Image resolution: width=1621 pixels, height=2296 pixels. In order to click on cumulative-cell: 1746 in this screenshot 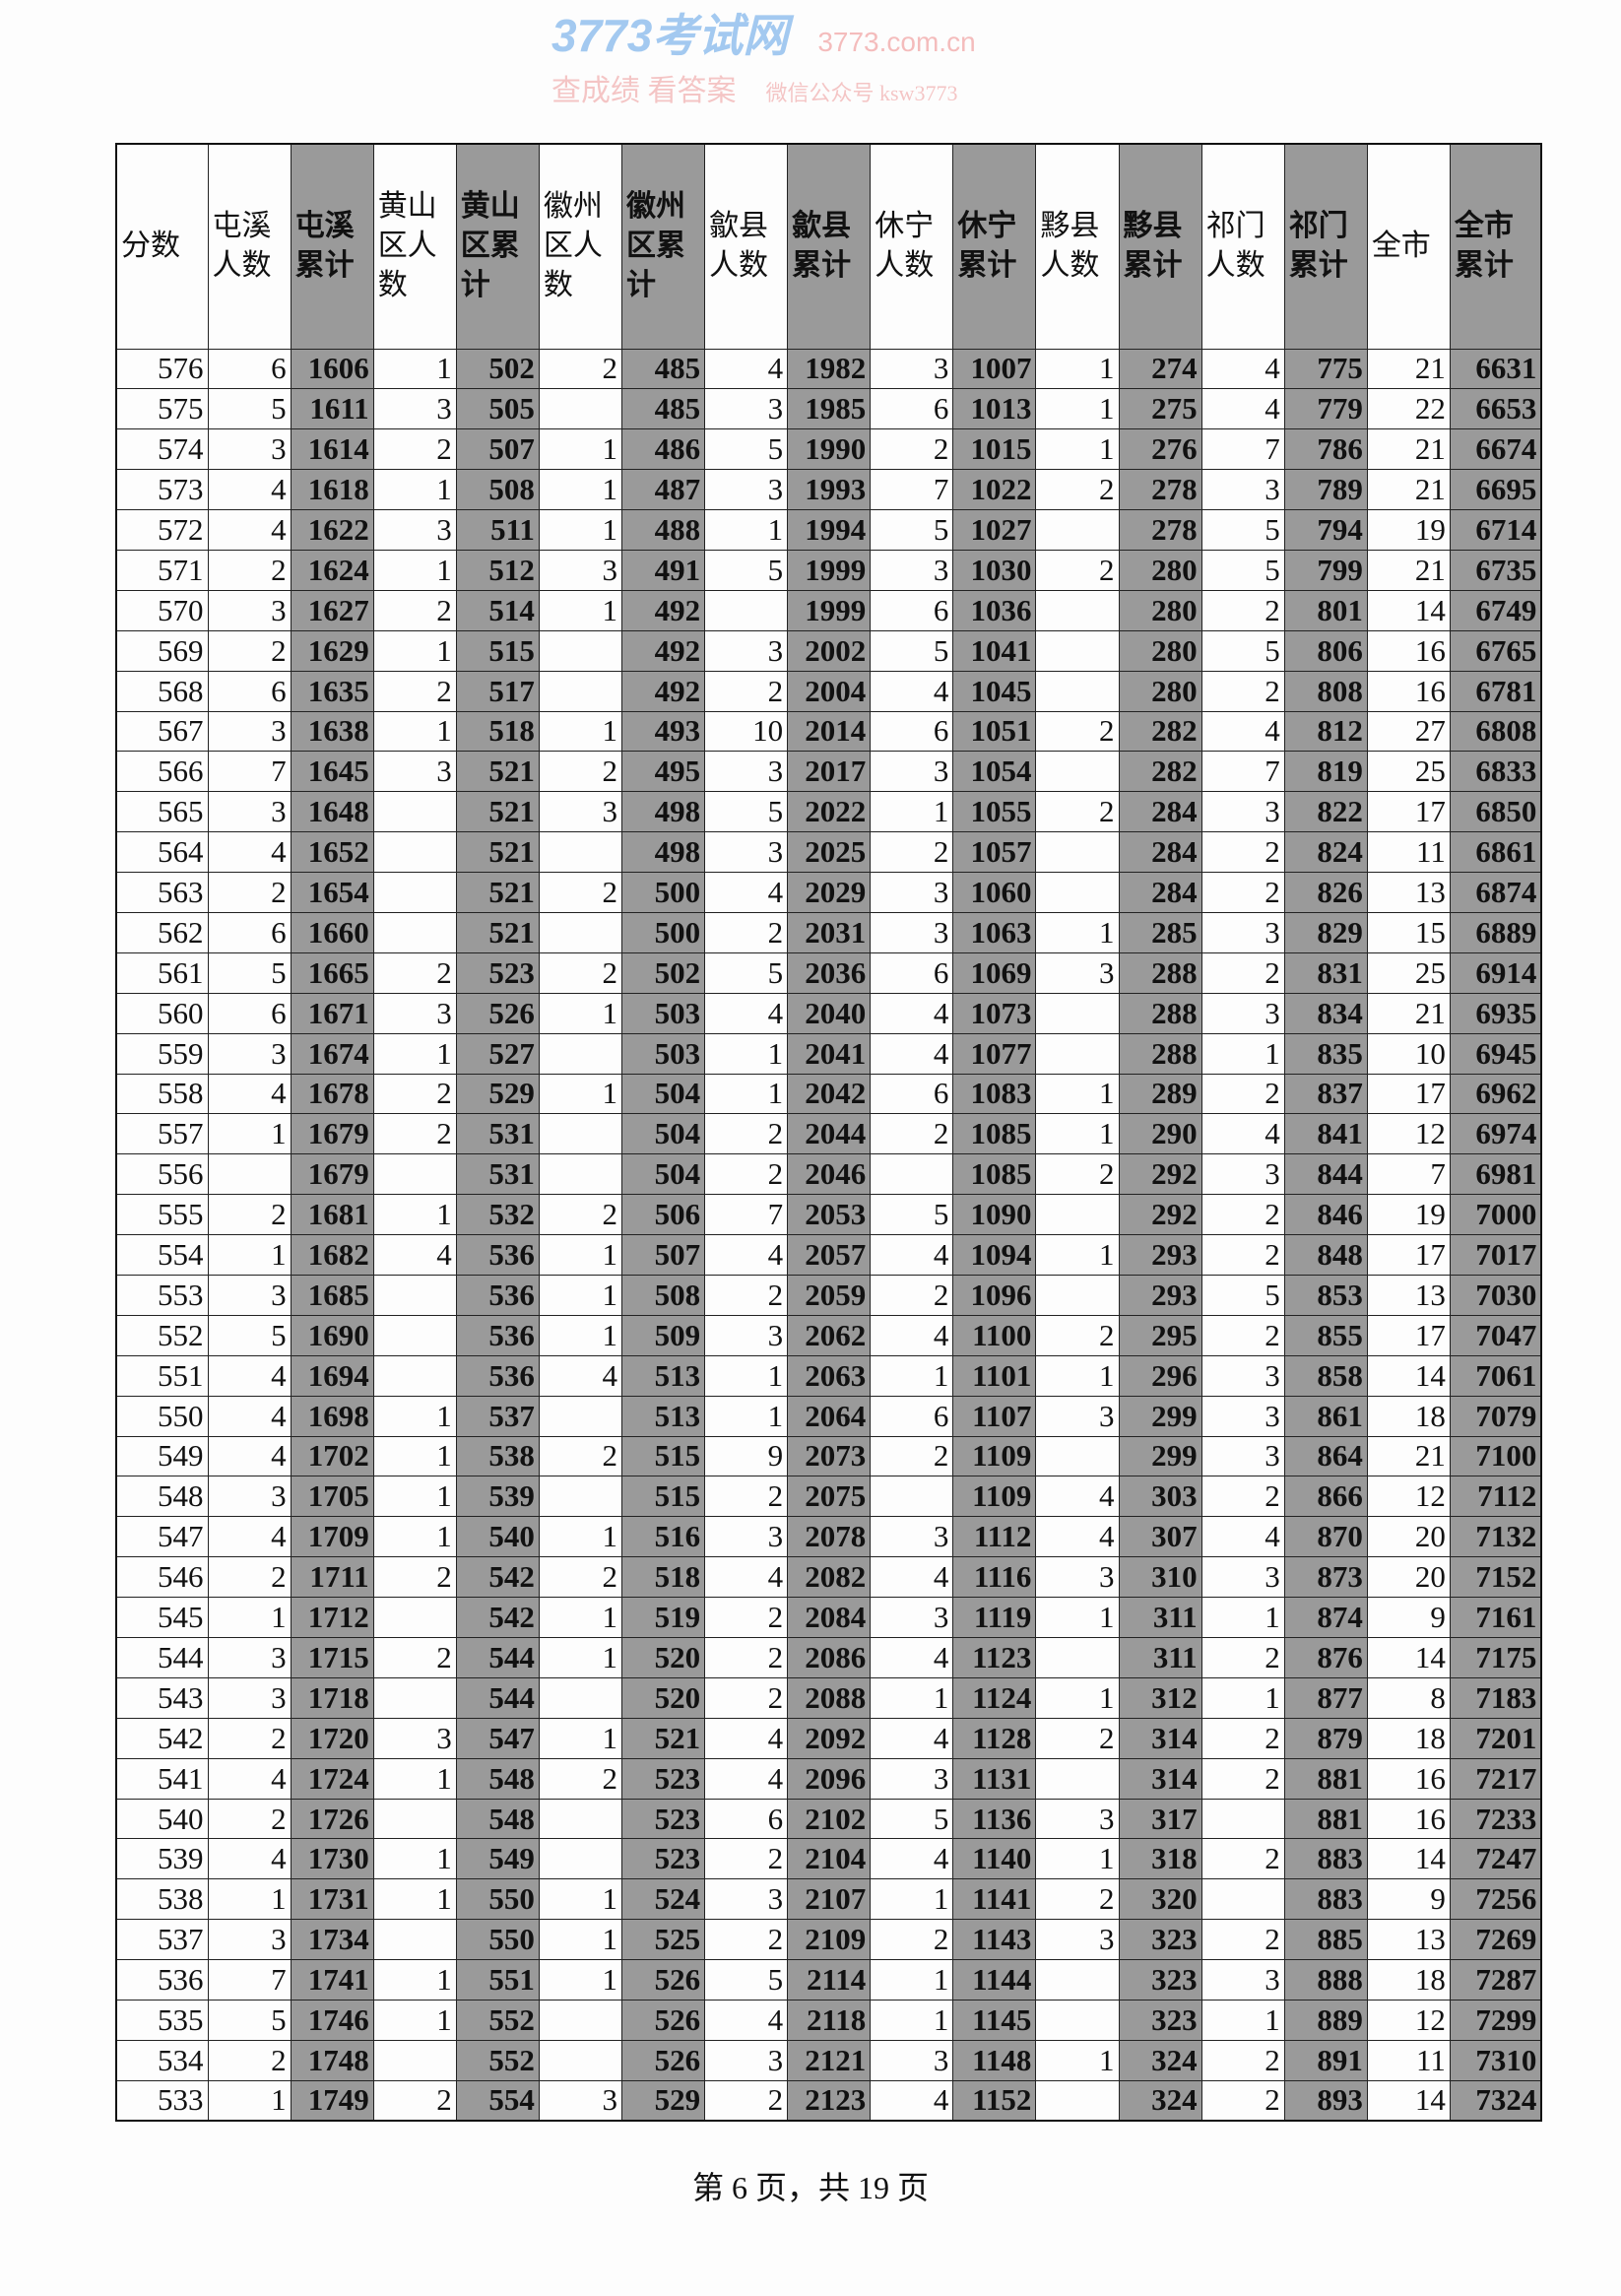, I will do `click(332, 2020)`.